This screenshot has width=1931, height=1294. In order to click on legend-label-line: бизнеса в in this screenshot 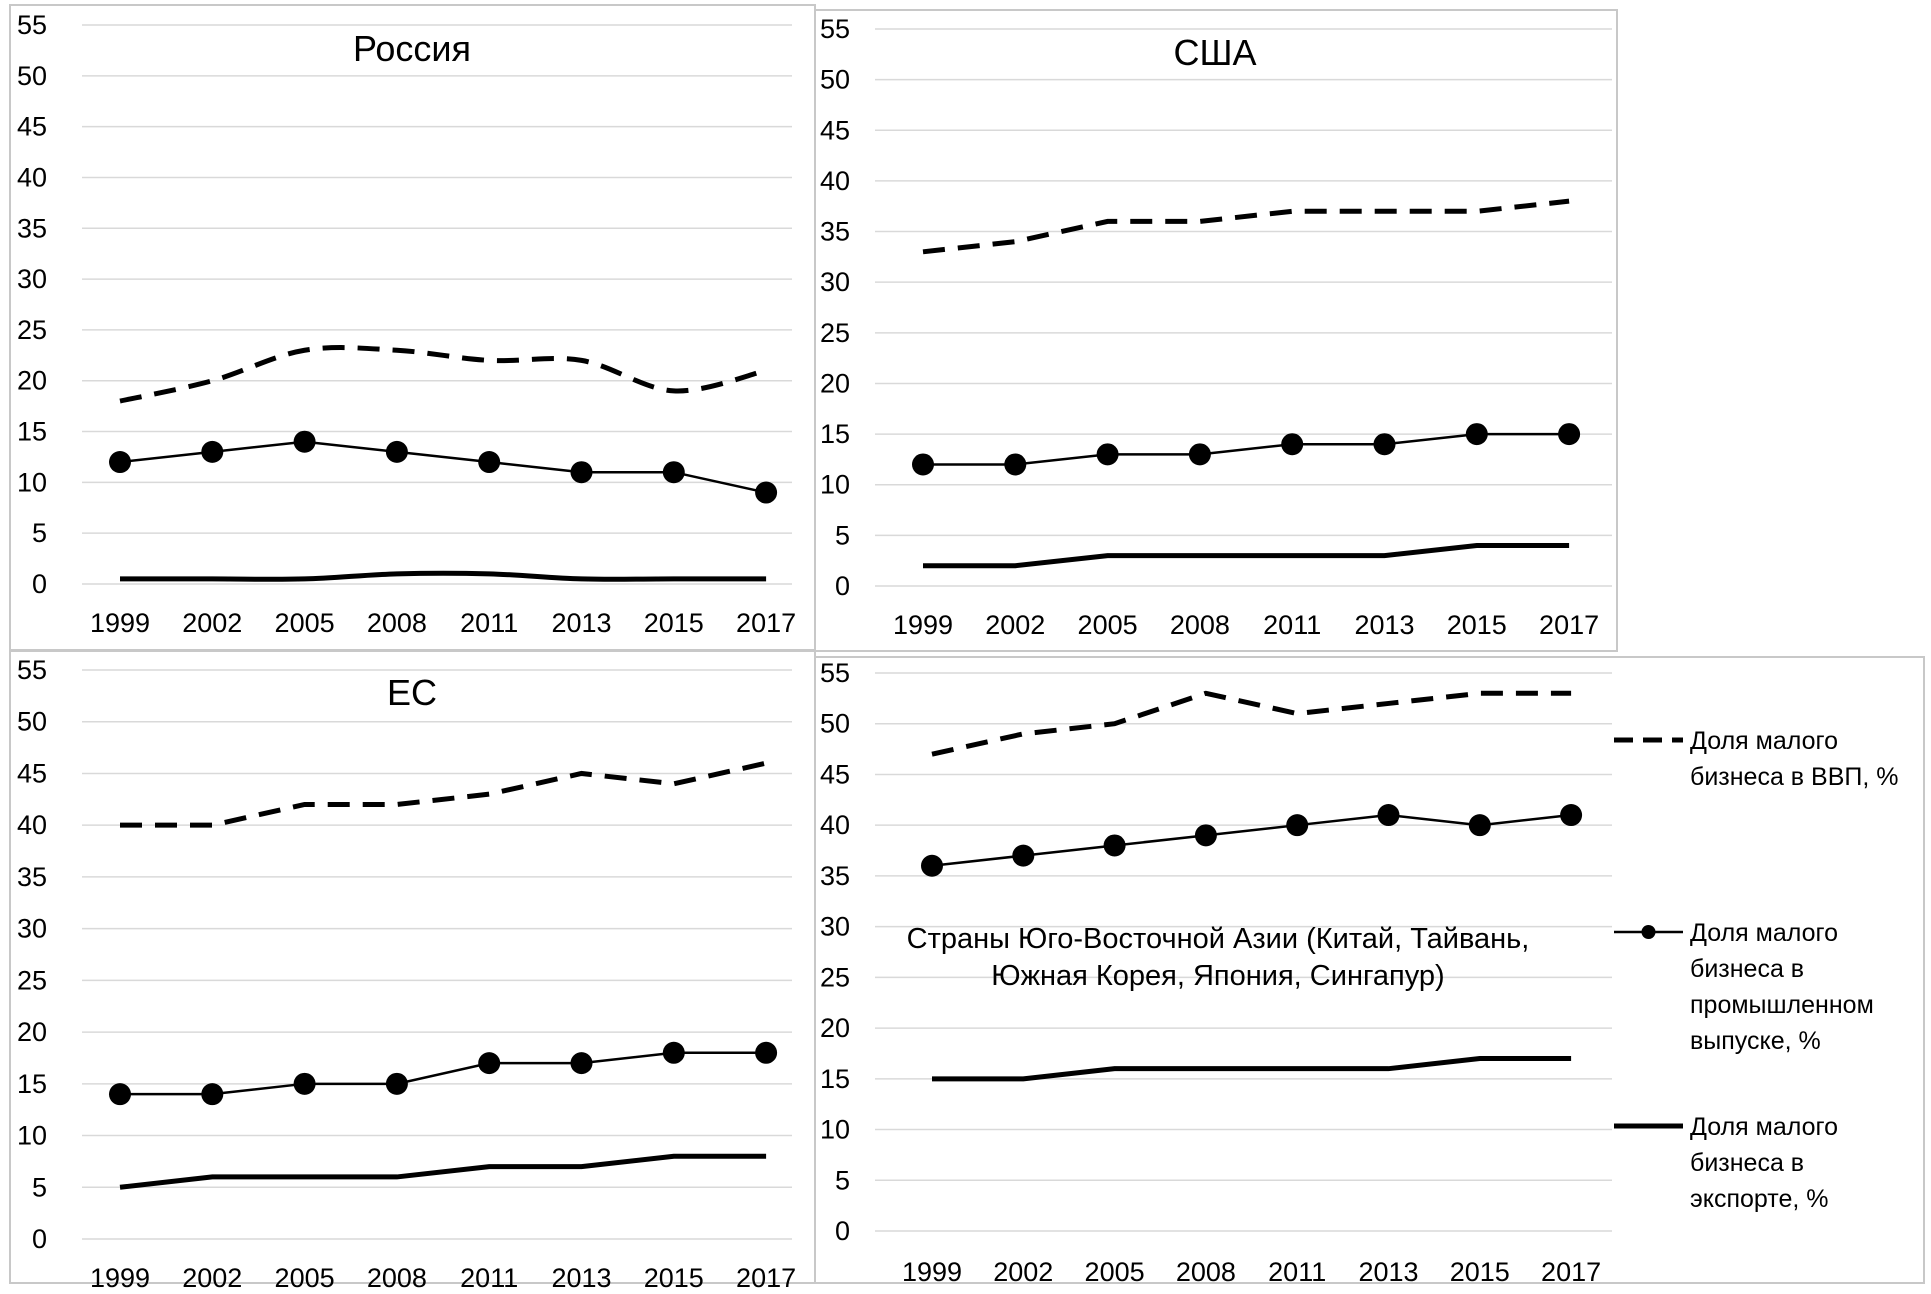, I will do `click(1747, 1163)`.